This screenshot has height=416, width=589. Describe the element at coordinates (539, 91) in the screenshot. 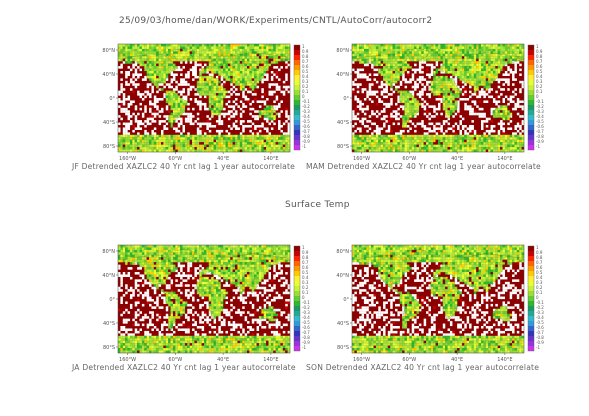

I see `colorbar-label: 0.1` at that location.